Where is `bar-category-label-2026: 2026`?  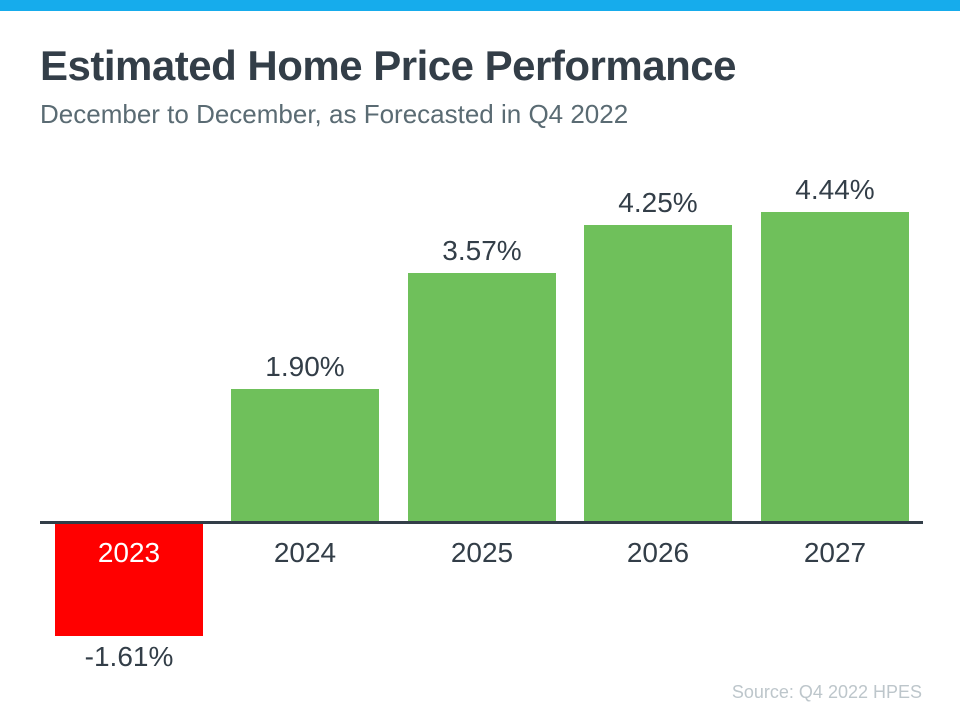 bar-category-label-2026: 2026 is located at coordinates (658, 552).